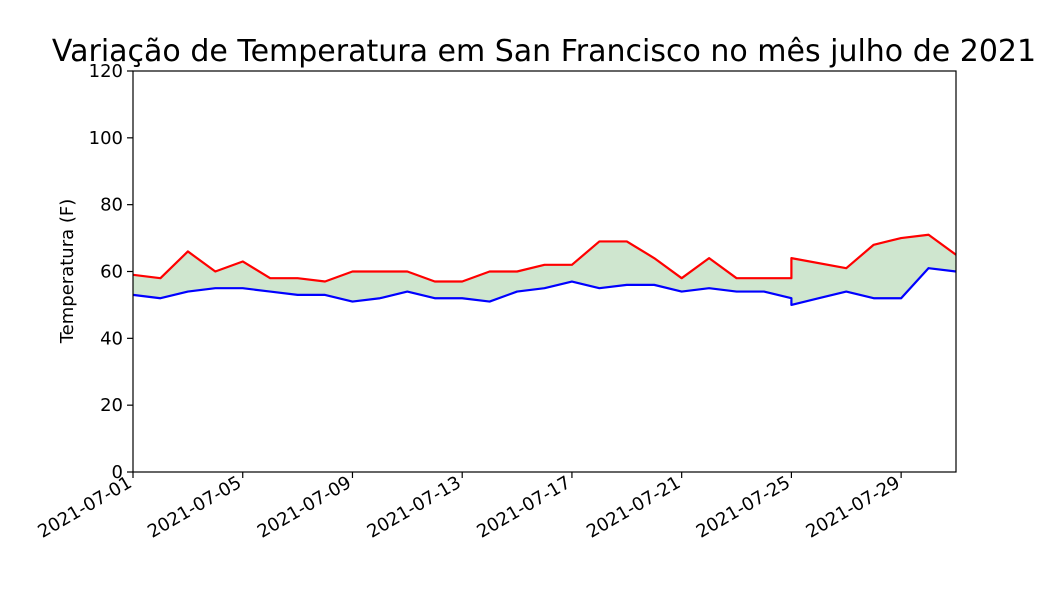  I want to click on y-tick-label: 100, so click(106, 138).